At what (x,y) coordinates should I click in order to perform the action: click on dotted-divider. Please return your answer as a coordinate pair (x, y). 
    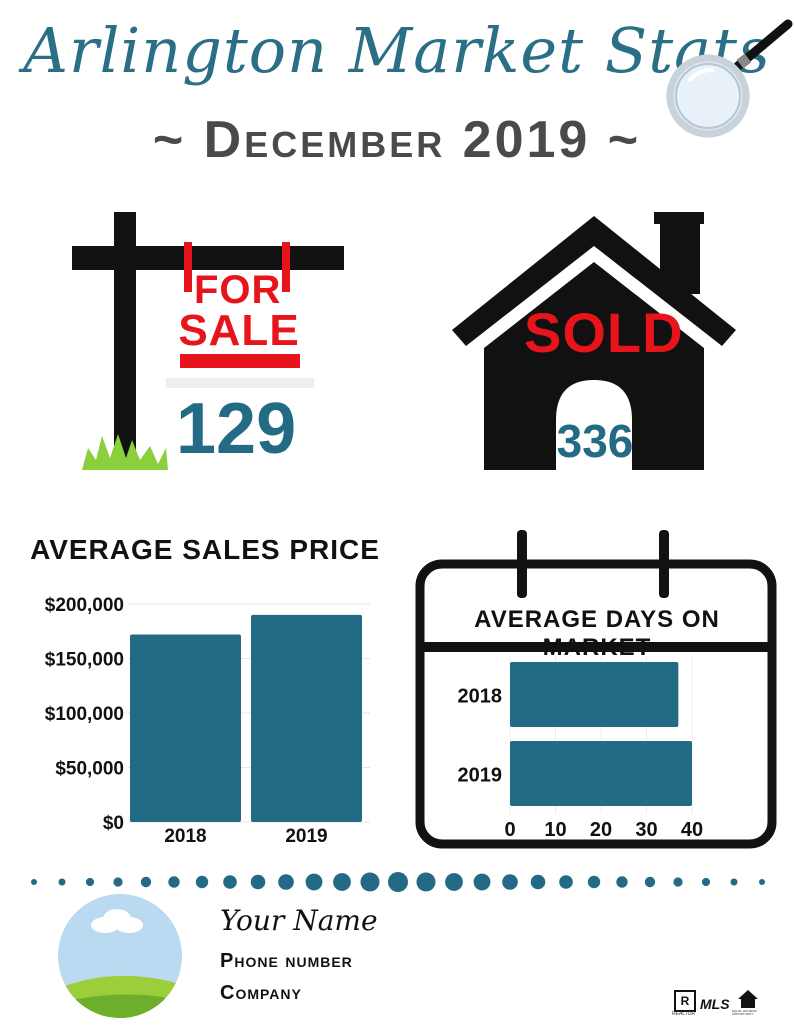
    Looking at the image, I should click on (398, 882).